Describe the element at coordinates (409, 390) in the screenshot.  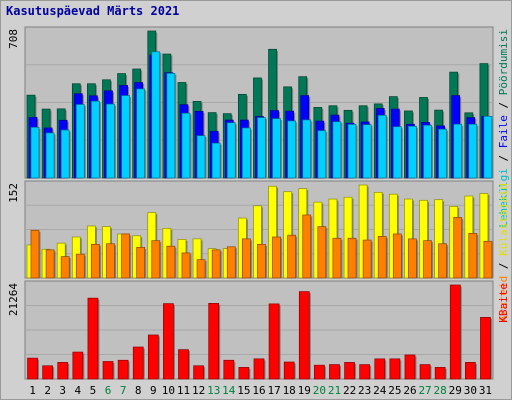
I see `day-tick-label: 26` at that location.